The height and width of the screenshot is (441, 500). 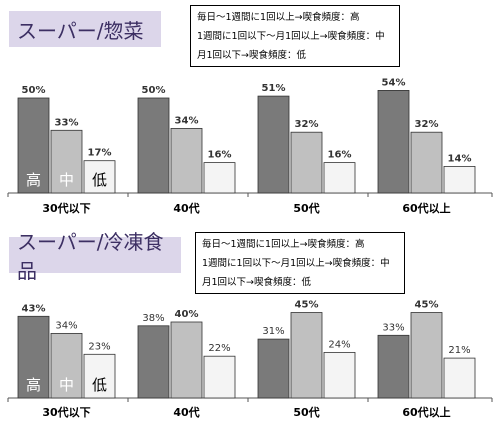 I want to click on chart2-legend-line-3: 月1回以下→喫食頻度：低, so click(x=257, y=282).